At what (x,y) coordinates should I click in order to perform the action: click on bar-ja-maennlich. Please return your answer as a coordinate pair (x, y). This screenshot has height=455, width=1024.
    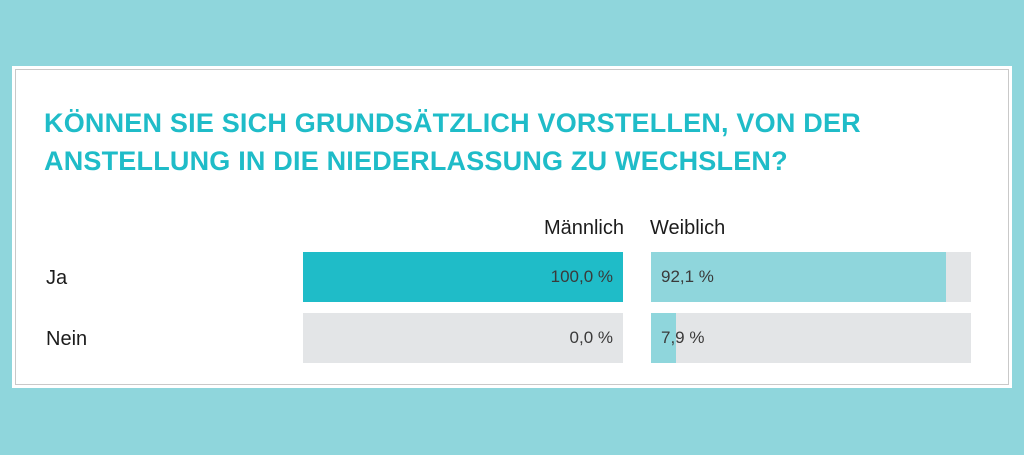
    Looking at the image, I should click on (463, 277).